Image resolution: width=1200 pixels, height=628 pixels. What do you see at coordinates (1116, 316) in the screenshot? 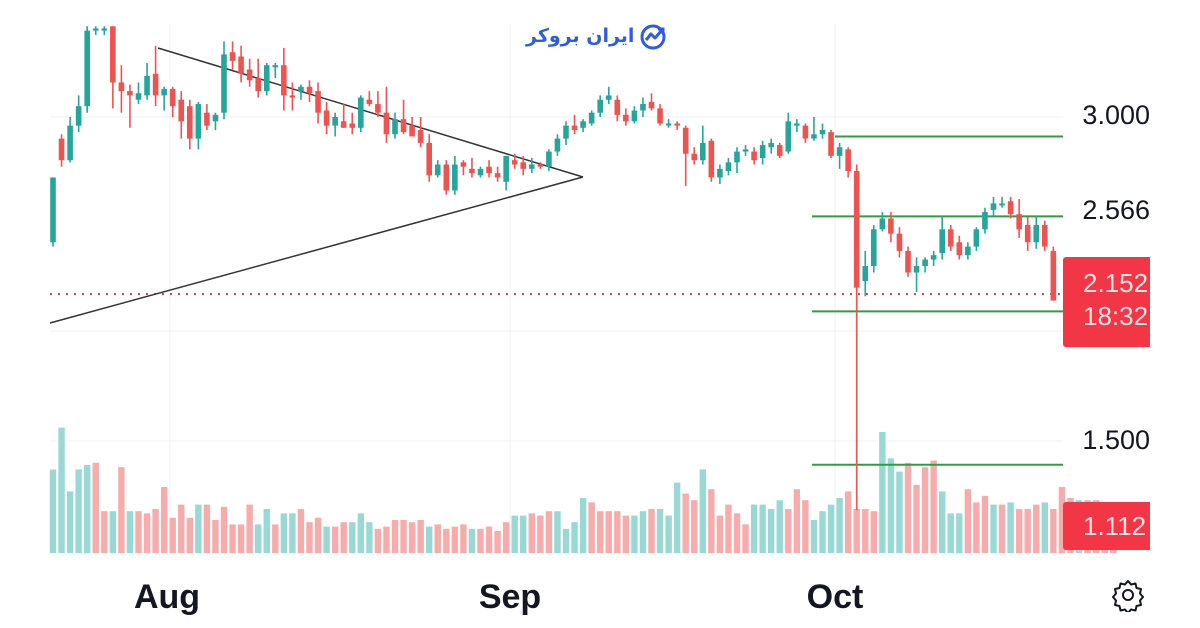
I see `bar-countdown: 18:32` at bounding box center [1116, 316].